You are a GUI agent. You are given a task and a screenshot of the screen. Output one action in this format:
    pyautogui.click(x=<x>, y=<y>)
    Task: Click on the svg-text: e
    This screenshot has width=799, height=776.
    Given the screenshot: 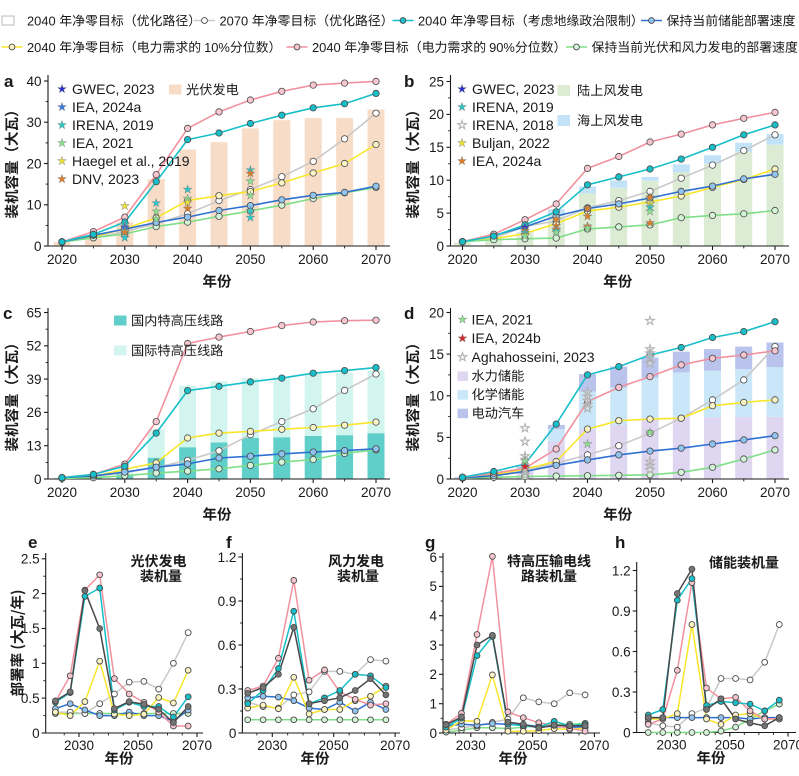 What is the action you would take?
    pyautogui.click(x=32, y=542)
    